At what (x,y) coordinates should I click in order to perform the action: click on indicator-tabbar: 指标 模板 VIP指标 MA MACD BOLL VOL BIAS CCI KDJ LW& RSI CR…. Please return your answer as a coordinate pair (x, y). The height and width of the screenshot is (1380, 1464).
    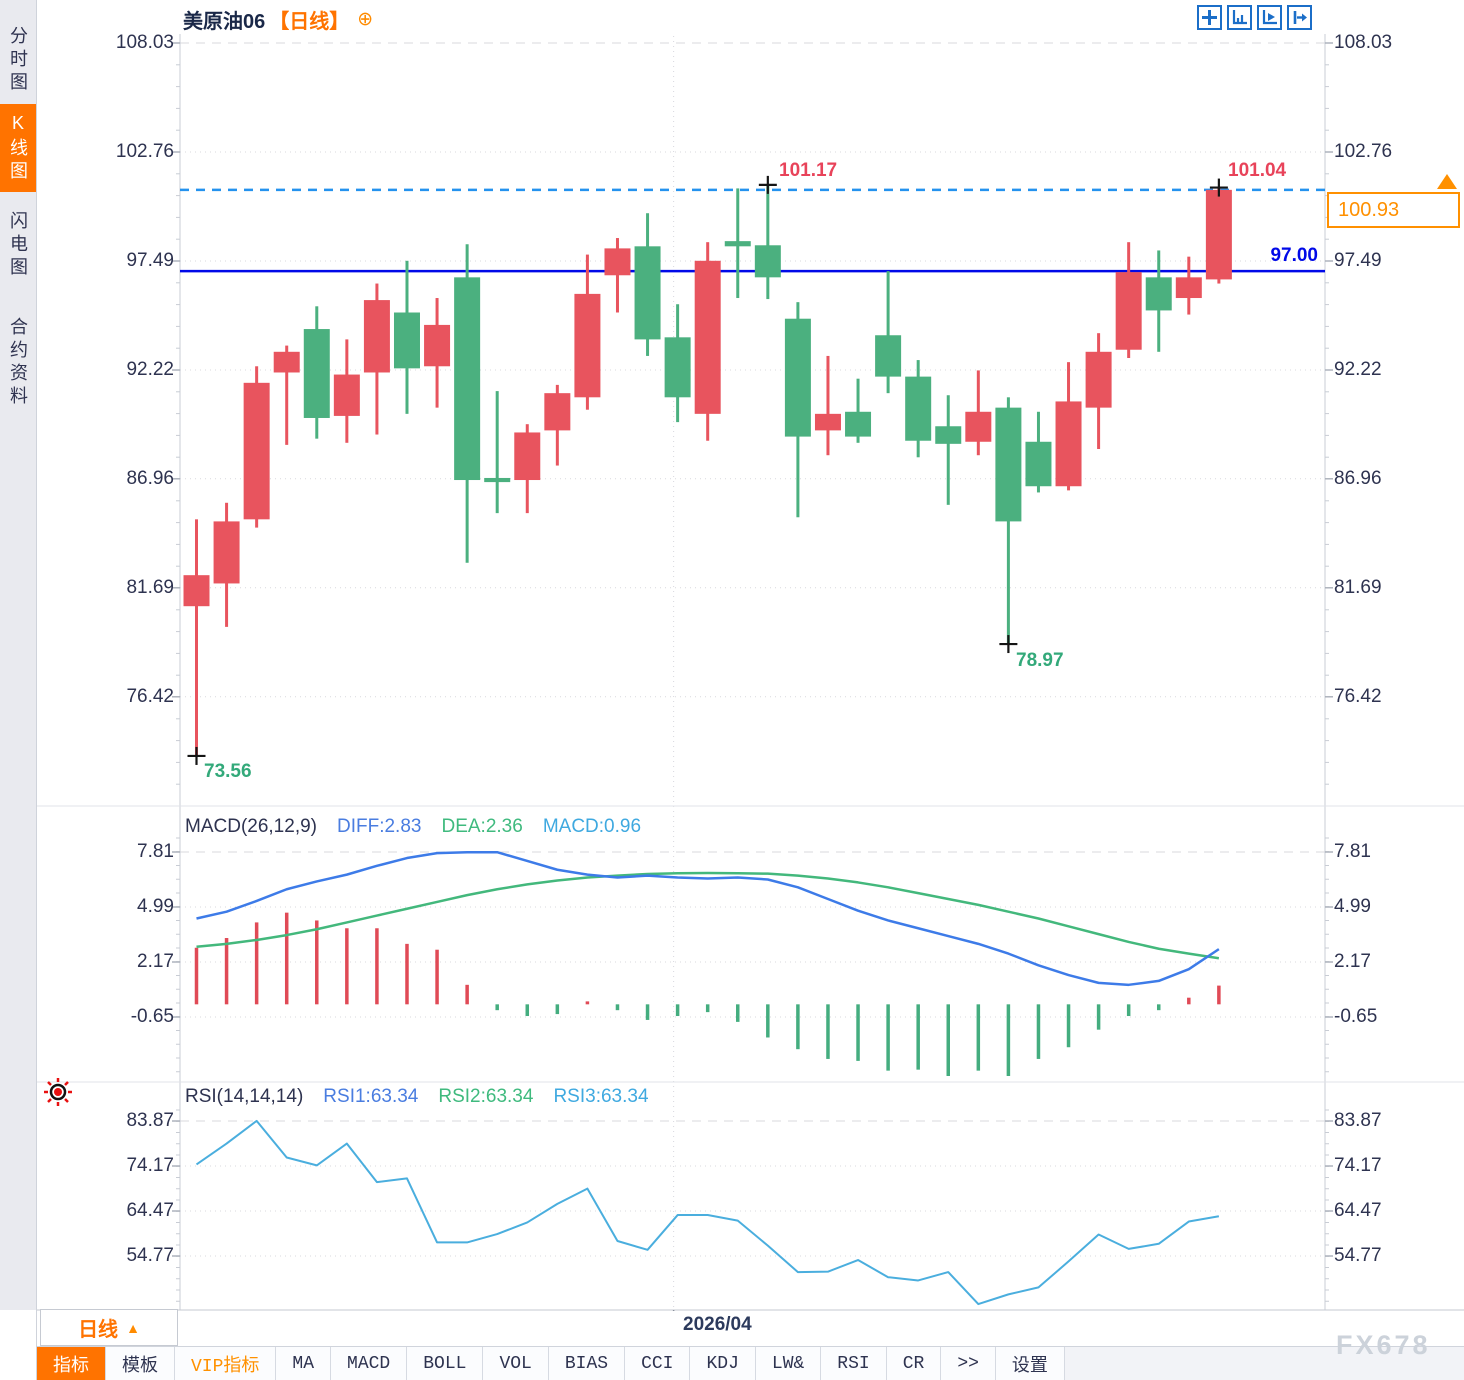
    Looking at the image, I should click on (750, 1363).